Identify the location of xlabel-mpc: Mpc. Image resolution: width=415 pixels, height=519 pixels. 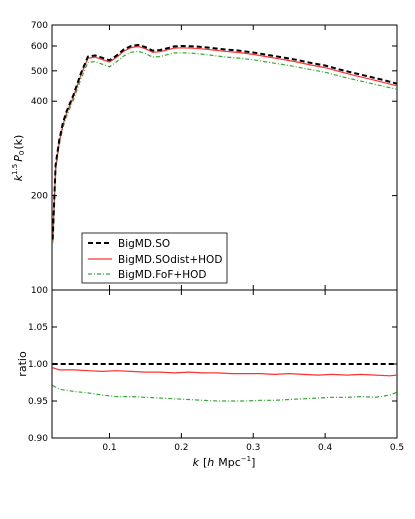
(229, 462).